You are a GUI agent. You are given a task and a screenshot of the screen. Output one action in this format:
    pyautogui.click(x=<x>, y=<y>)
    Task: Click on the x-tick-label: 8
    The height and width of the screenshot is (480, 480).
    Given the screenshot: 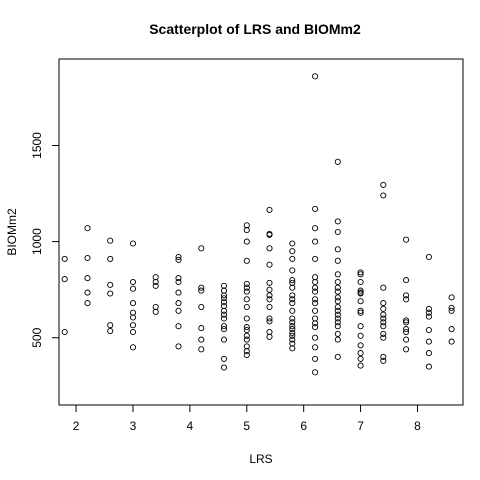 What is the action you would take?
    pyautogui.click(x=417, y=426)
    